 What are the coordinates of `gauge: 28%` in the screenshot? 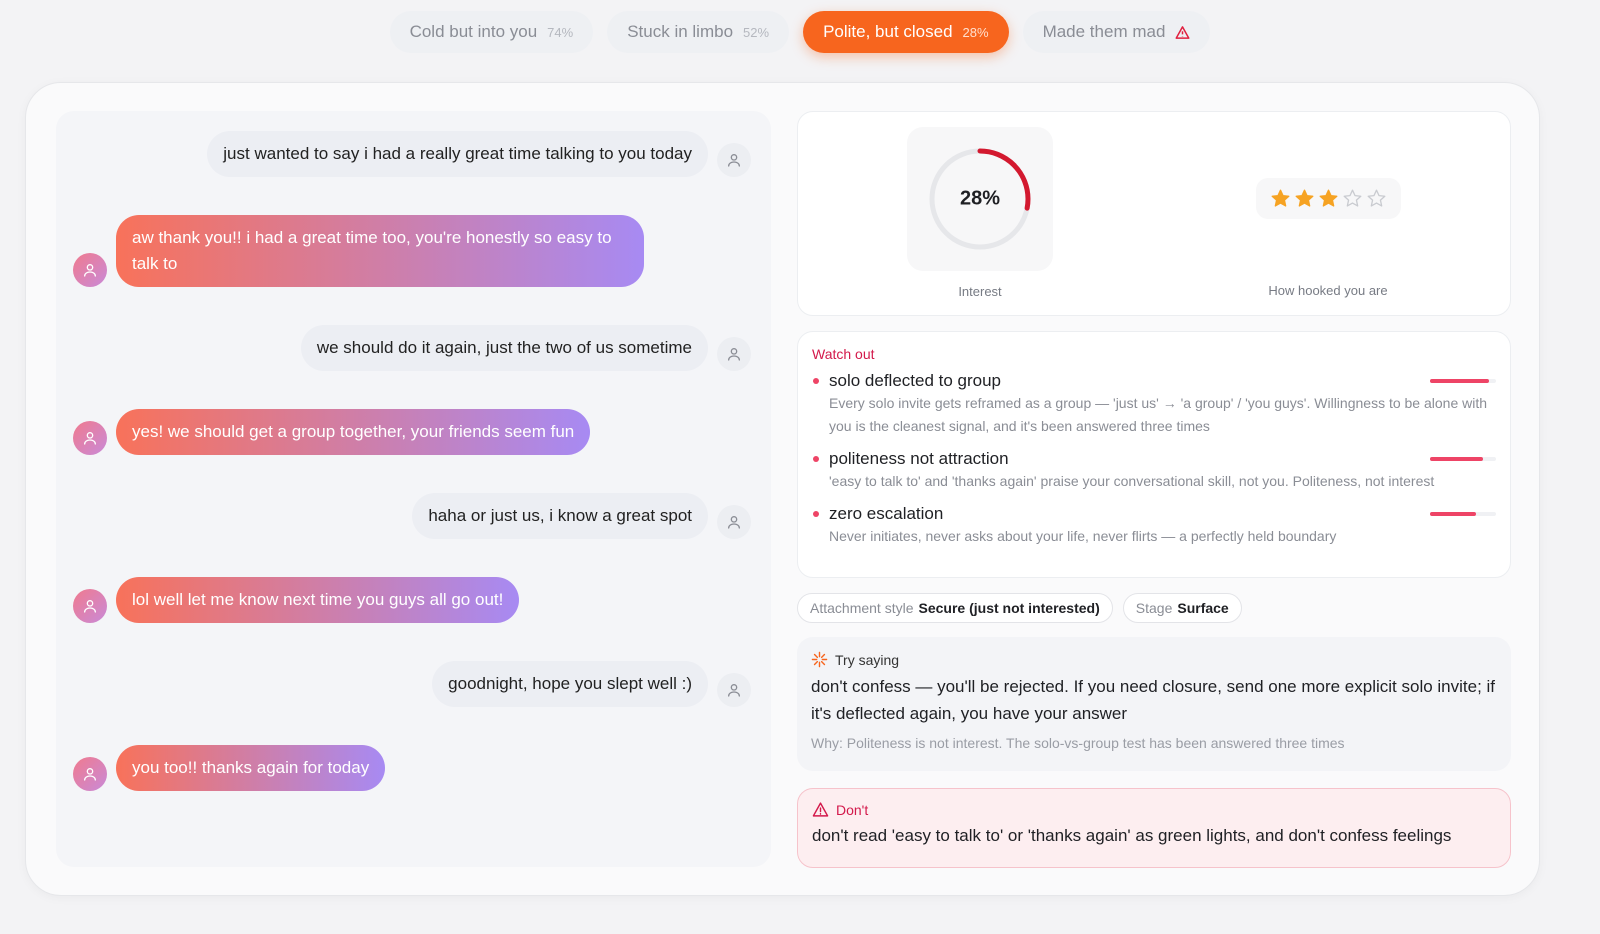 It's located at (980, 199).